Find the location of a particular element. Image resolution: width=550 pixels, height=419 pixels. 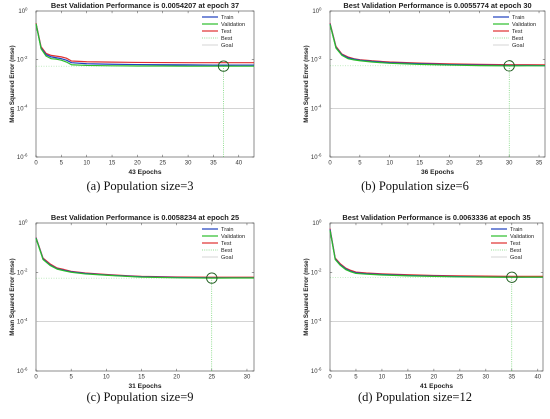

series-line-train is located at coordinates (144, 44).